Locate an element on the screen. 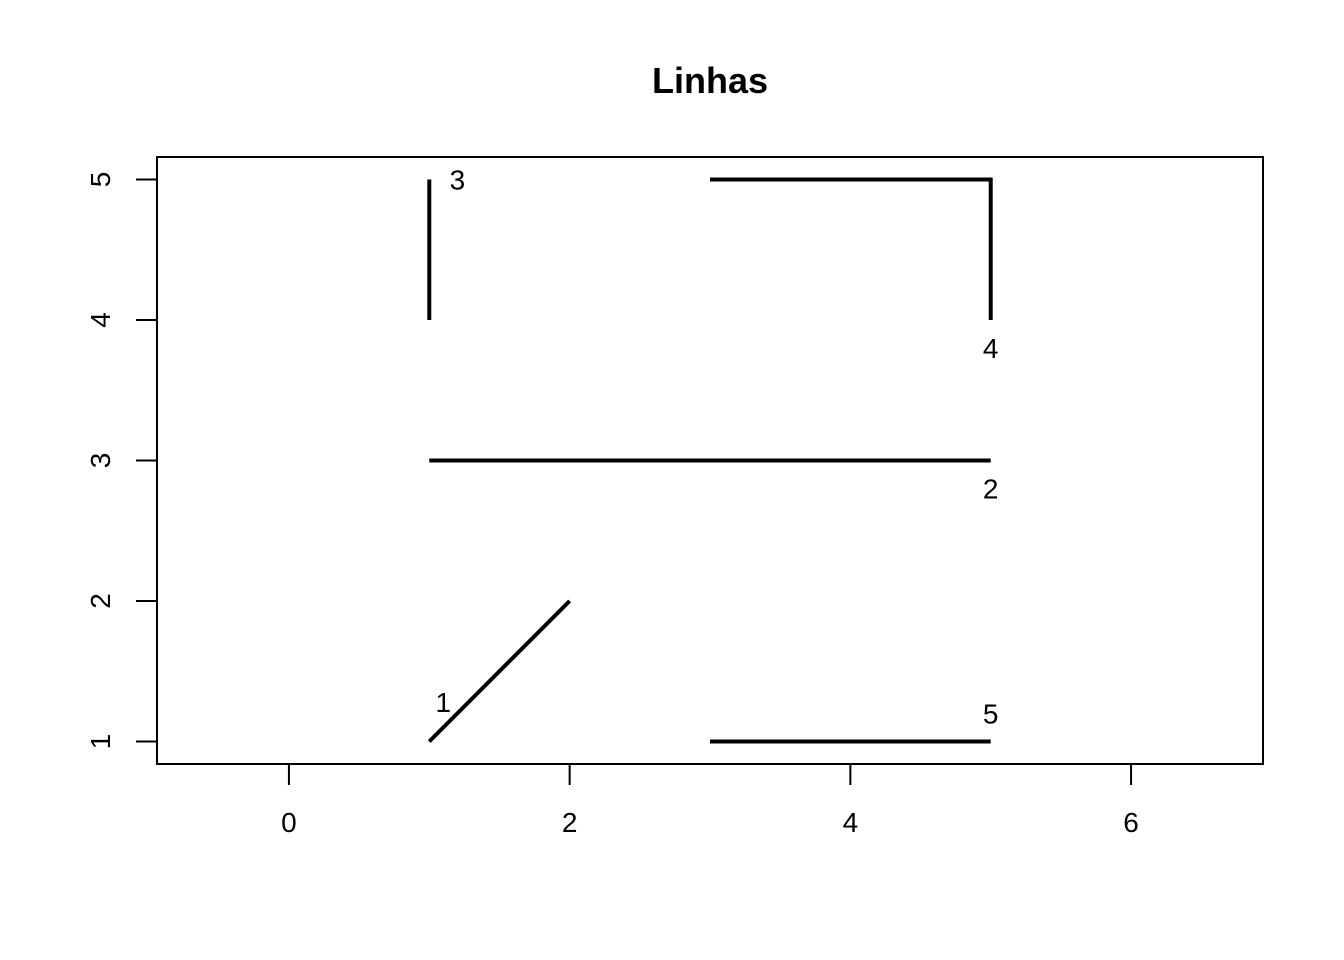 The image size is (1344, 960). y-tick-label: 2 is located at coordinates (100, 601).